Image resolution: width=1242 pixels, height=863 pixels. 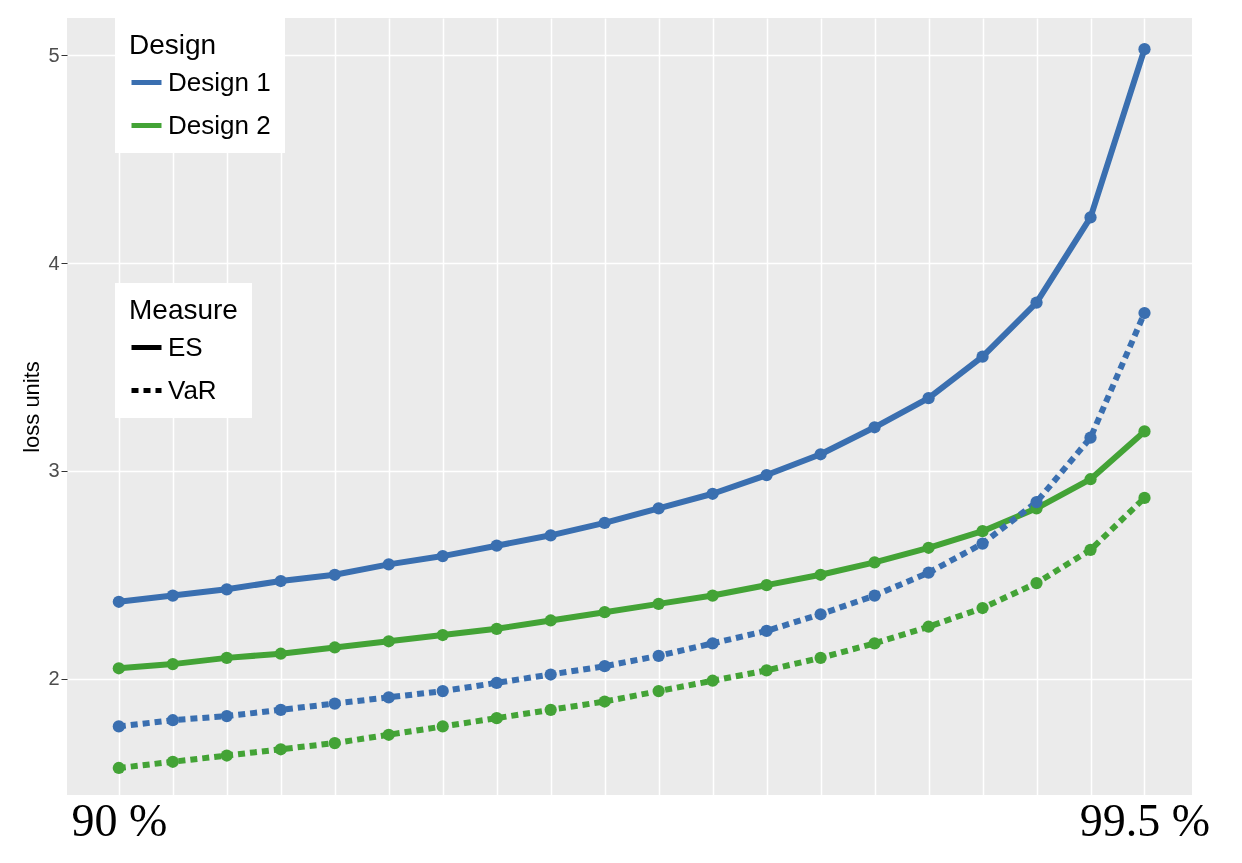 I want to click on annotation: VaR, so click(x=192, y=389).